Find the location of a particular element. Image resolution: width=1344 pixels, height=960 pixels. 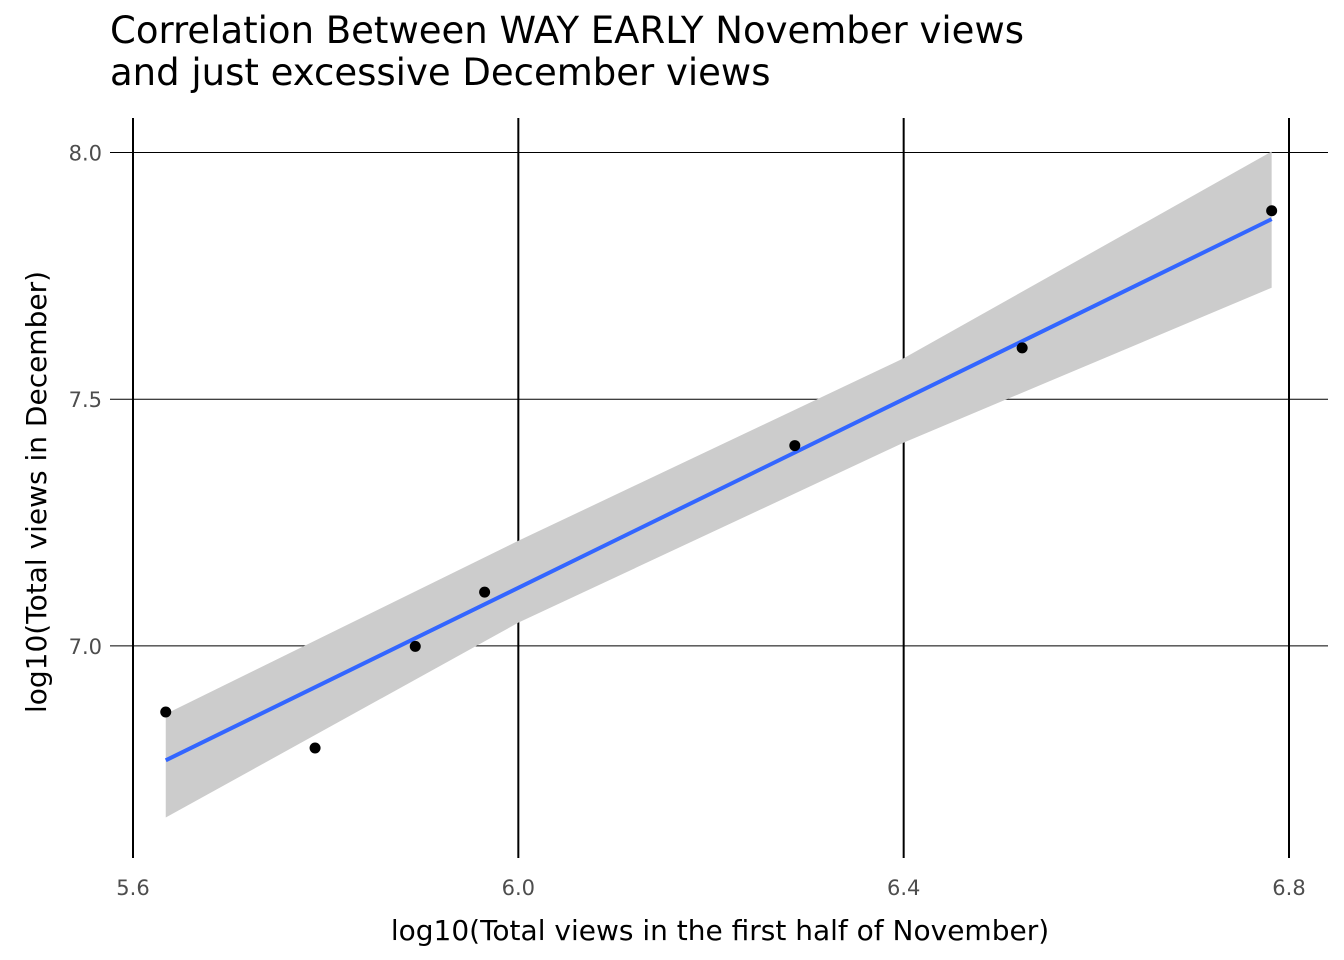

y-axis-title: log10(Total views in December) is located at coordinates (36, 492).